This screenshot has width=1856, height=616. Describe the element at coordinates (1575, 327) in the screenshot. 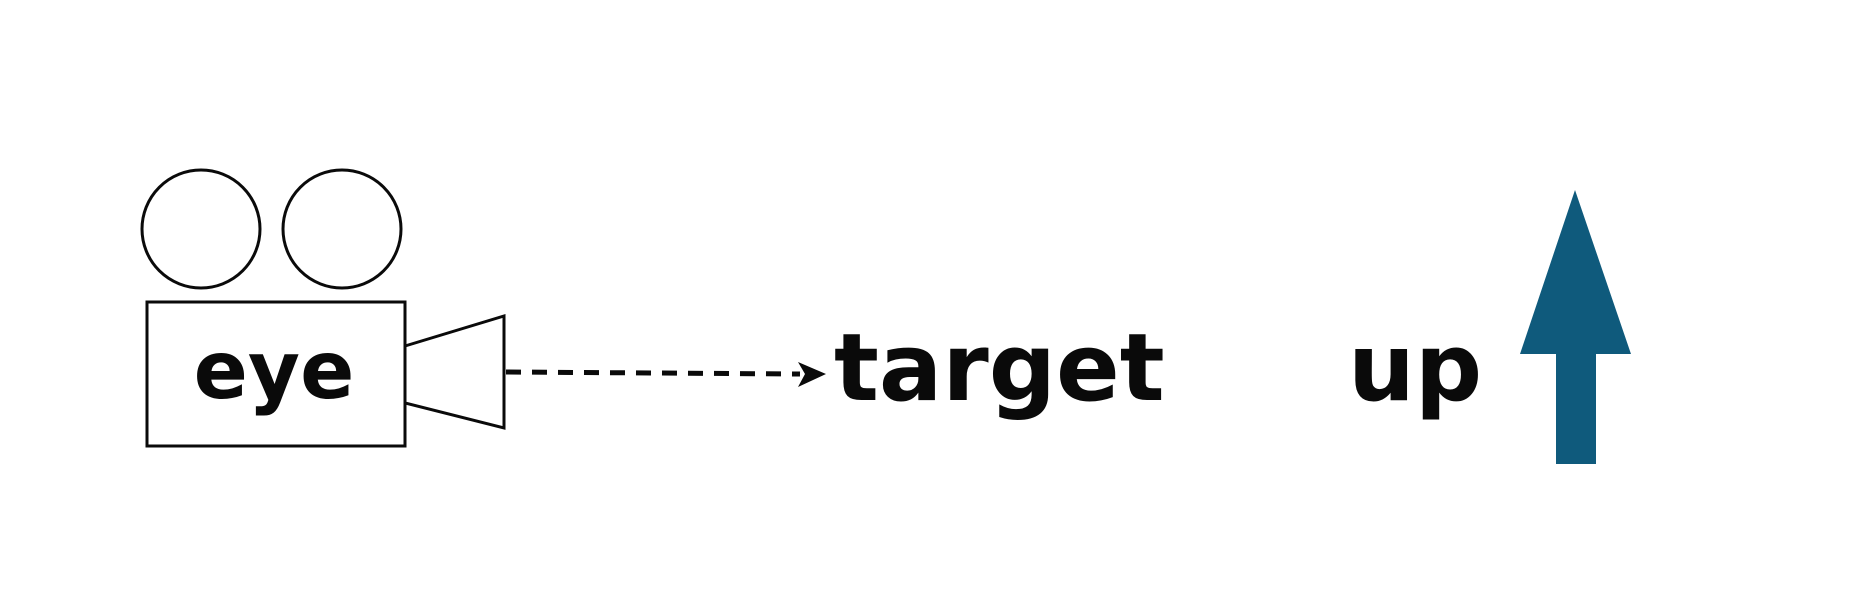

I see `up-arrow-icon` at that location.